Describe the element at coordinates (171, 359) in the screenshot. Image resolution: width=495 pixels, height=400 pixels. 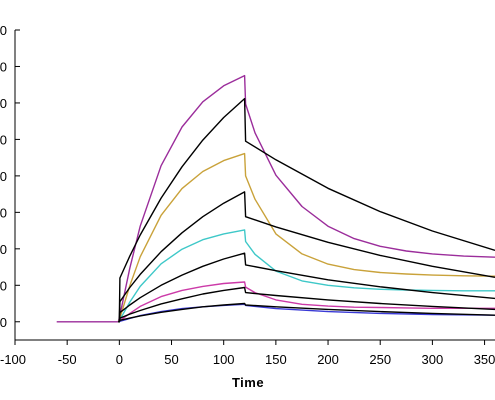
I see `x-tick-label: 50` at that location.